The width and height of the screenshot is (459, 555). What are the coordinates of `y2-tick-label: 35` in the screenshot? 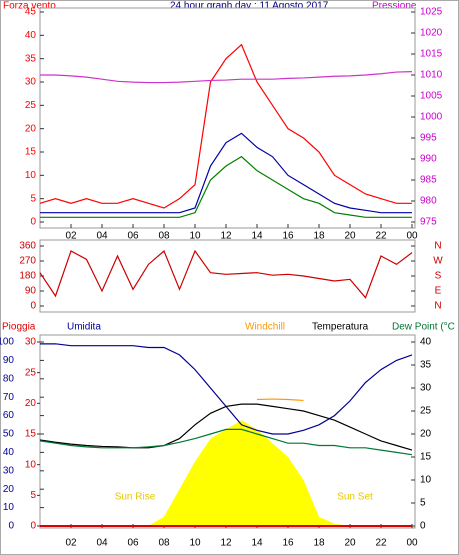 It's located at (426, 365).